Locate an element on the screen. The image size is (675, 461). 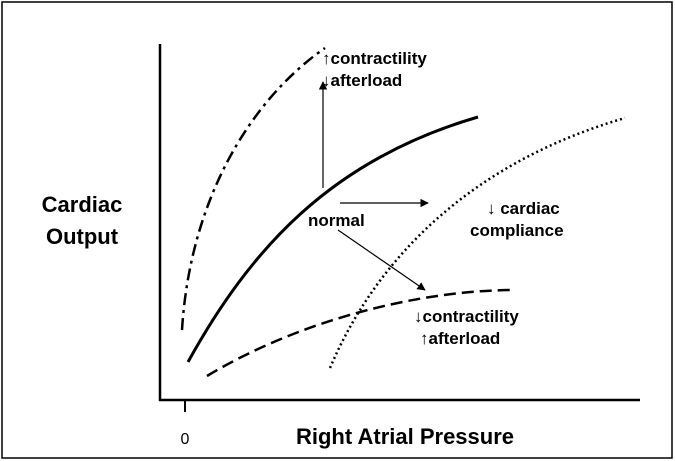
curve-label: ↓afterload is located at coordinates (362, 80).